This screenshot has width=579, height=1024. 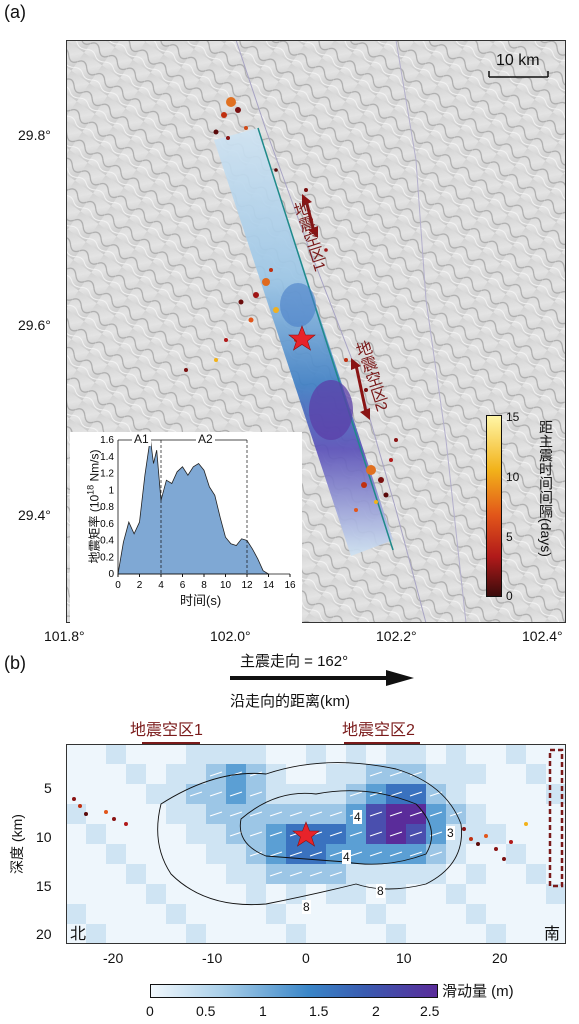 What do you see at coordinates (478, 991) in the screenshot?
I see `slip-colorbar-title: 滑动量 (m)` at bounding box center [478, 991].